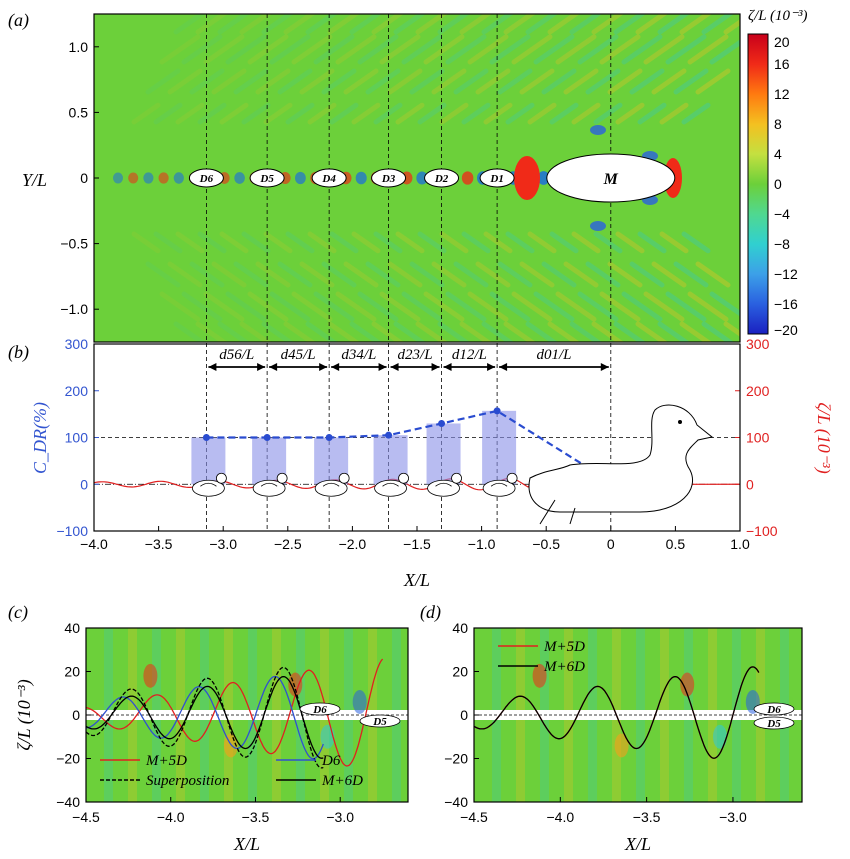 The height and width of the screenshot is (859, 850). I want to click on body-d3, so click(389, 178).